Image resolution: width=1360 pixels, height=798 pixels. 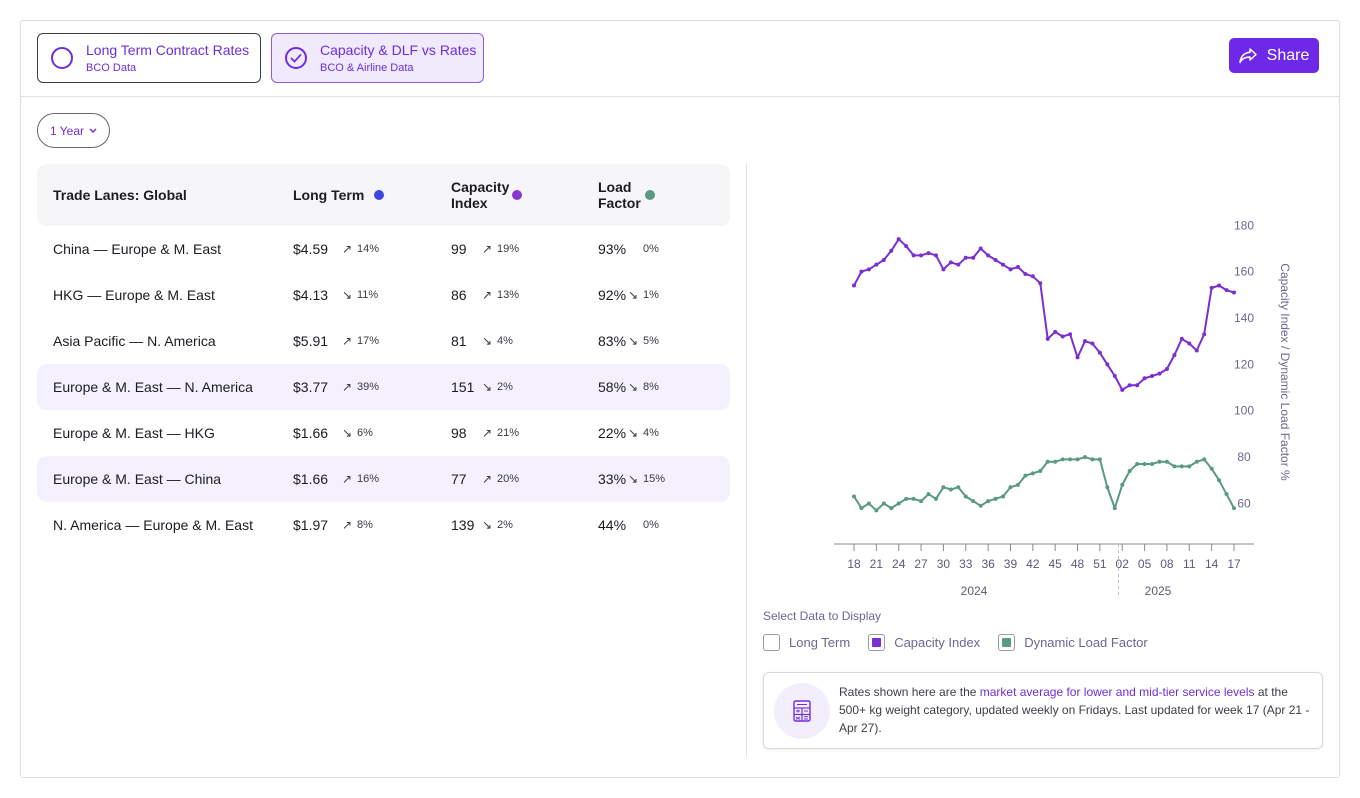 What do you see at coordinates (1158, 591) in the screenshot?
I see `year-label: 2025` at bounding box center [1158, 591].